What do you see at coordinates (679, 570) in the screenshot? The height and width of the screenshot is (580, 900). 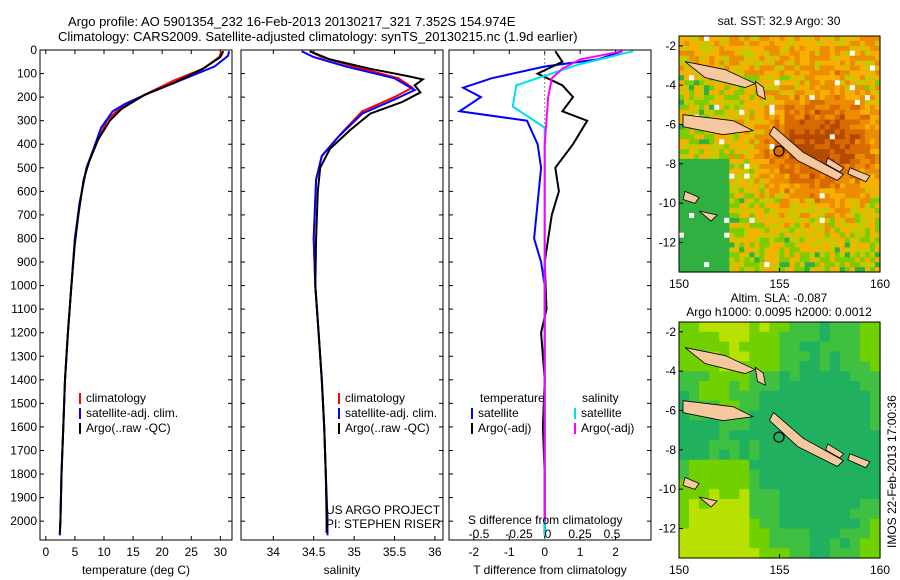 I see `x-tick-label: 150` at bounding box center [679, 570].